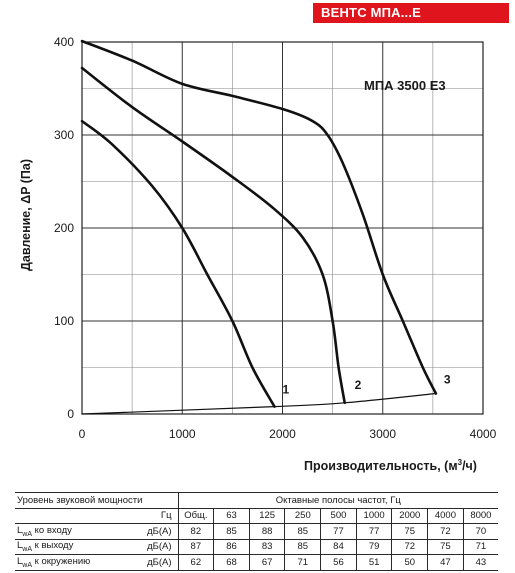  What do you see at coordinates (358, 385) in the screenshot?
I see `curve-label-2: 2` at bounding box center [358, 385].